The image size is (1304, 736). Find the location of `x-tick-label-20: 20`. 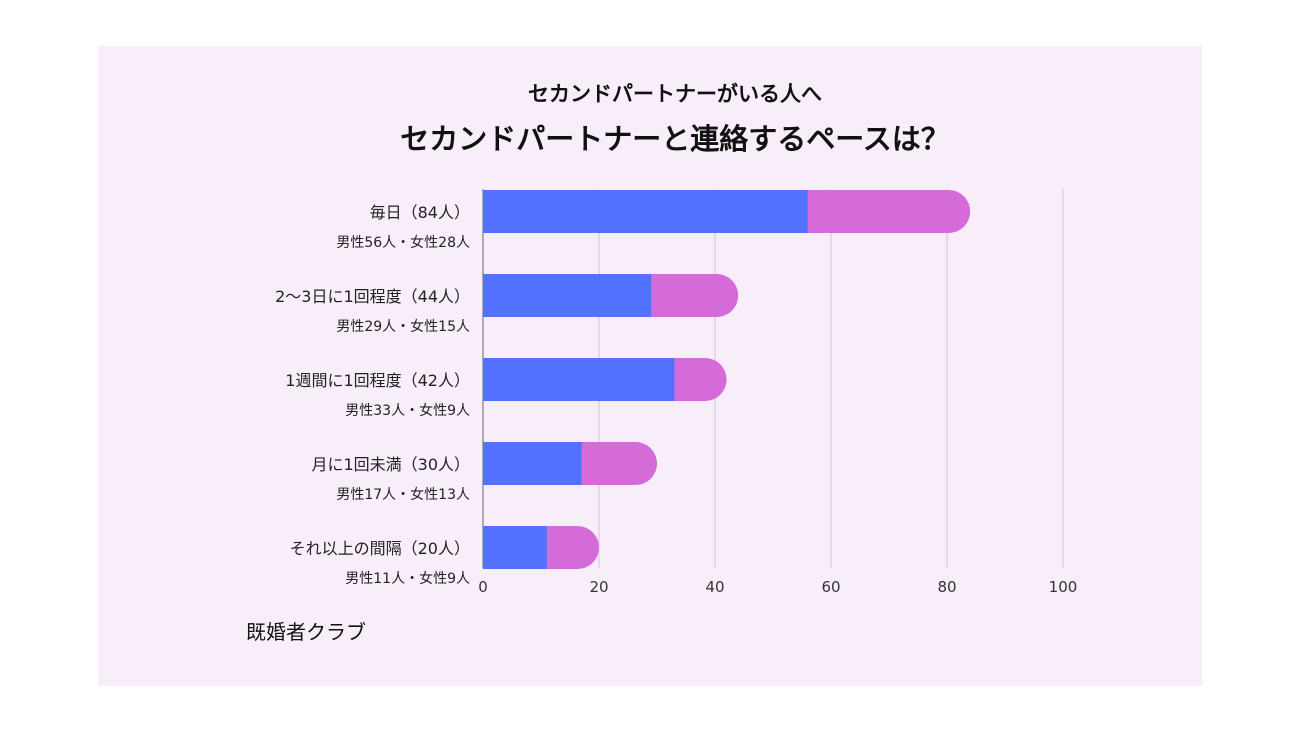

x-tick-label-20: 20 is located at coordinates (598, 587).